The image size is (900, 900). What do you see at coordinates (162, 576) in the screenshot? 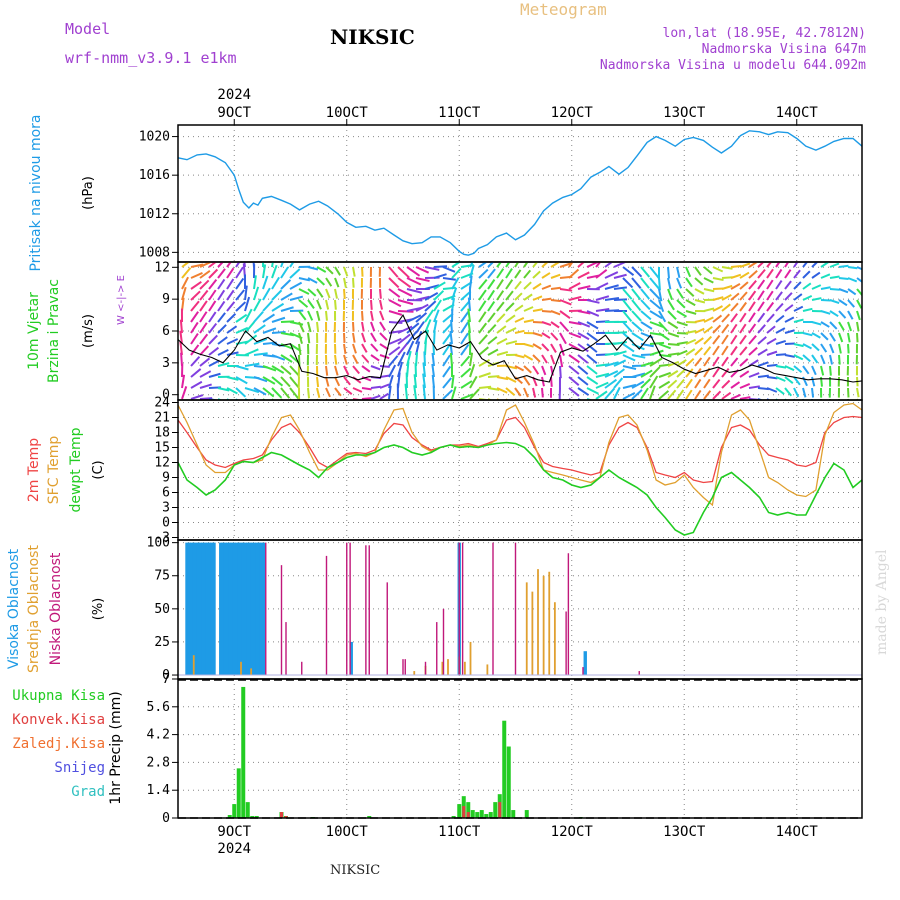
I see `ytick-label-clouds-3: 75` at bounding box center [162, 576].